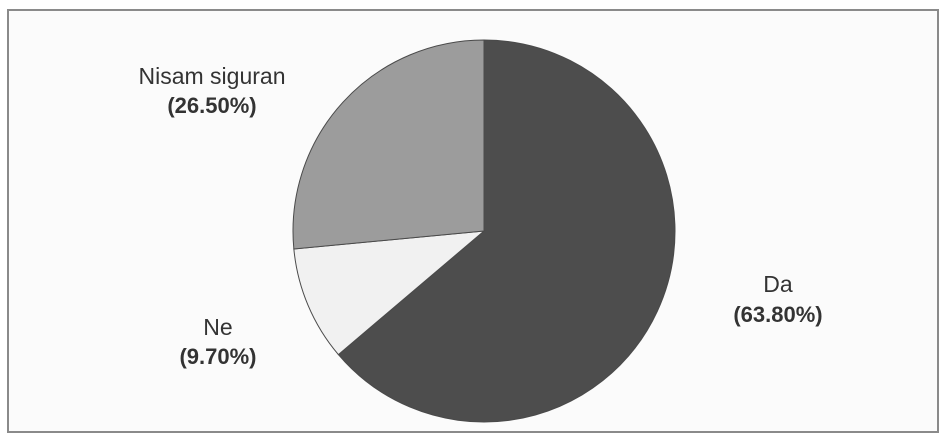  What do you see at coordinates (389, 293) in the screenshot?
I see `pie-slice-ne` at bounding box center [389, 293].